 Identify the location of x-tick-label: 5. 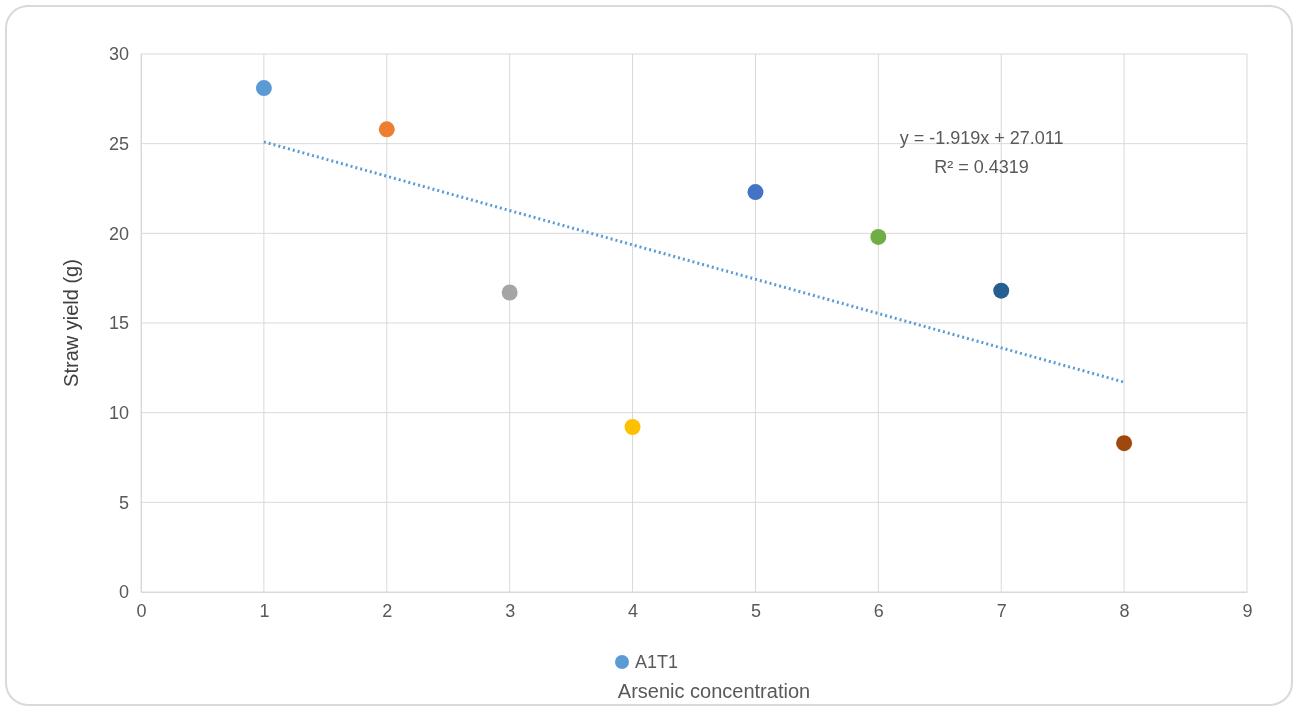
(755, 610).